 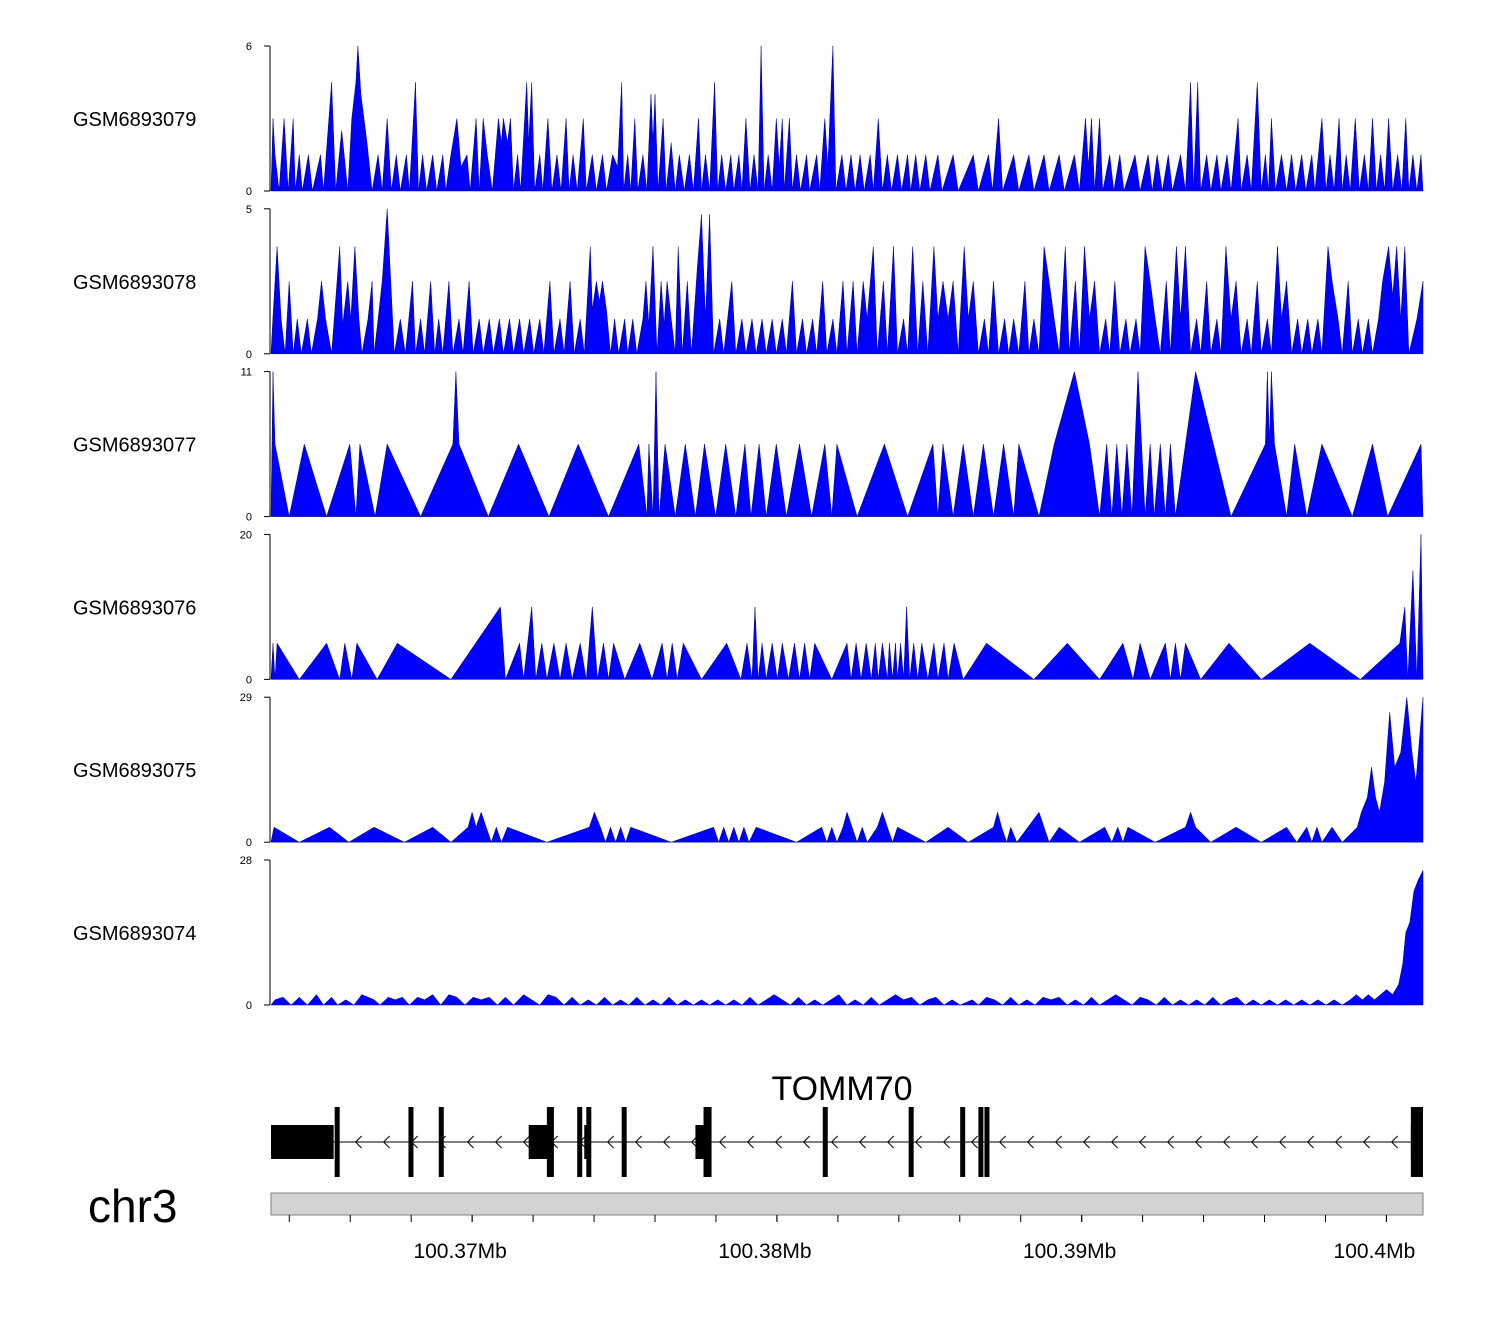 I want to click on gene-name-label: TOMM70, so click(x=841, y=1089).